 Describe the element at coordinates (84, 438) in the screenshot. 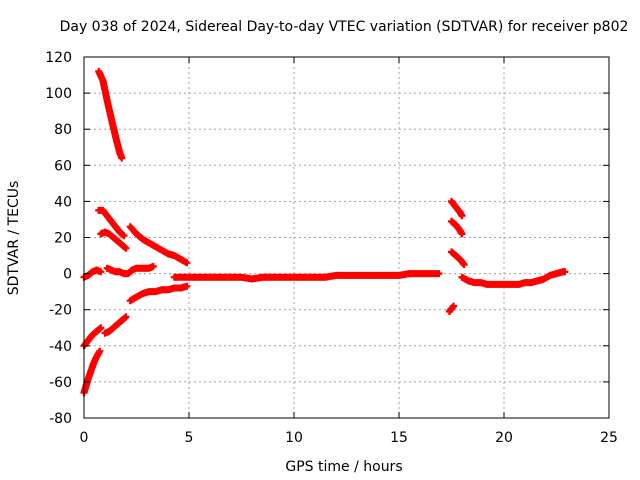

I see `x-tick-label: 0` at that location.